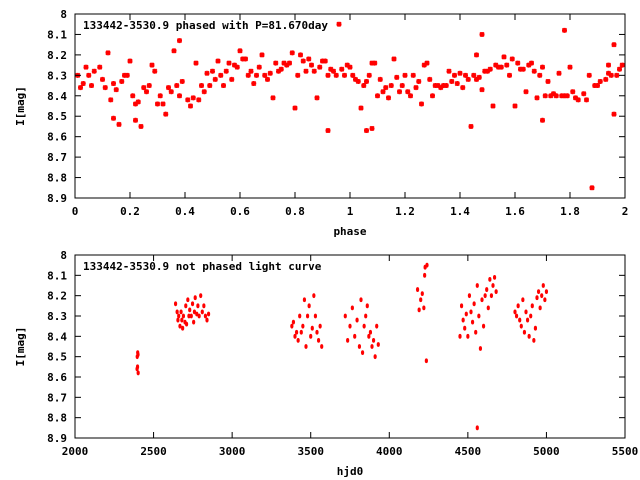  What do you see at coordinates (546, 451) in the screenshot?
I see `unphased-x-tick-label: 5000` at bounding box center [546, 451].